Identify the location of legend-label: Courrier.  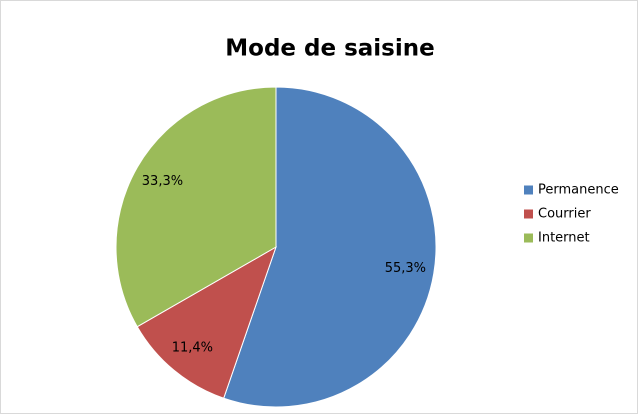
(564, 214).